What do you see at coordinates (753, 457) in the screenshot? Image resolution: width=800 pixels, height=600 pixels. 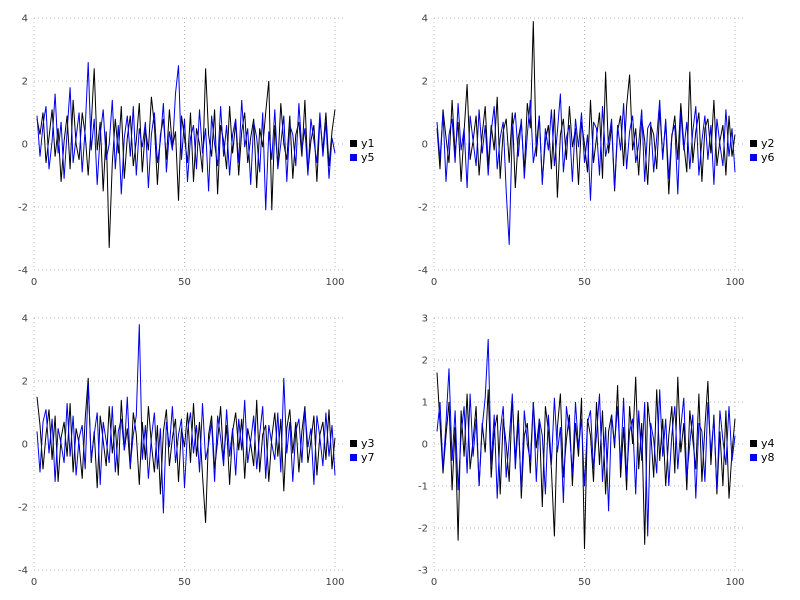 I see `legend-swatch-y8` at bounding box center [753, 457].